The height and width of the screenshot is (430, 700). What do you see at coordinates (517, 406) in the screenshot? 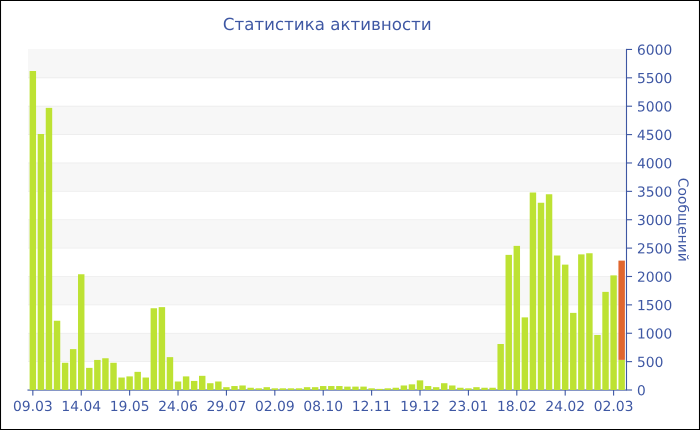
I see `x-tick-label: 18.02` at bounding box center [517, 406].